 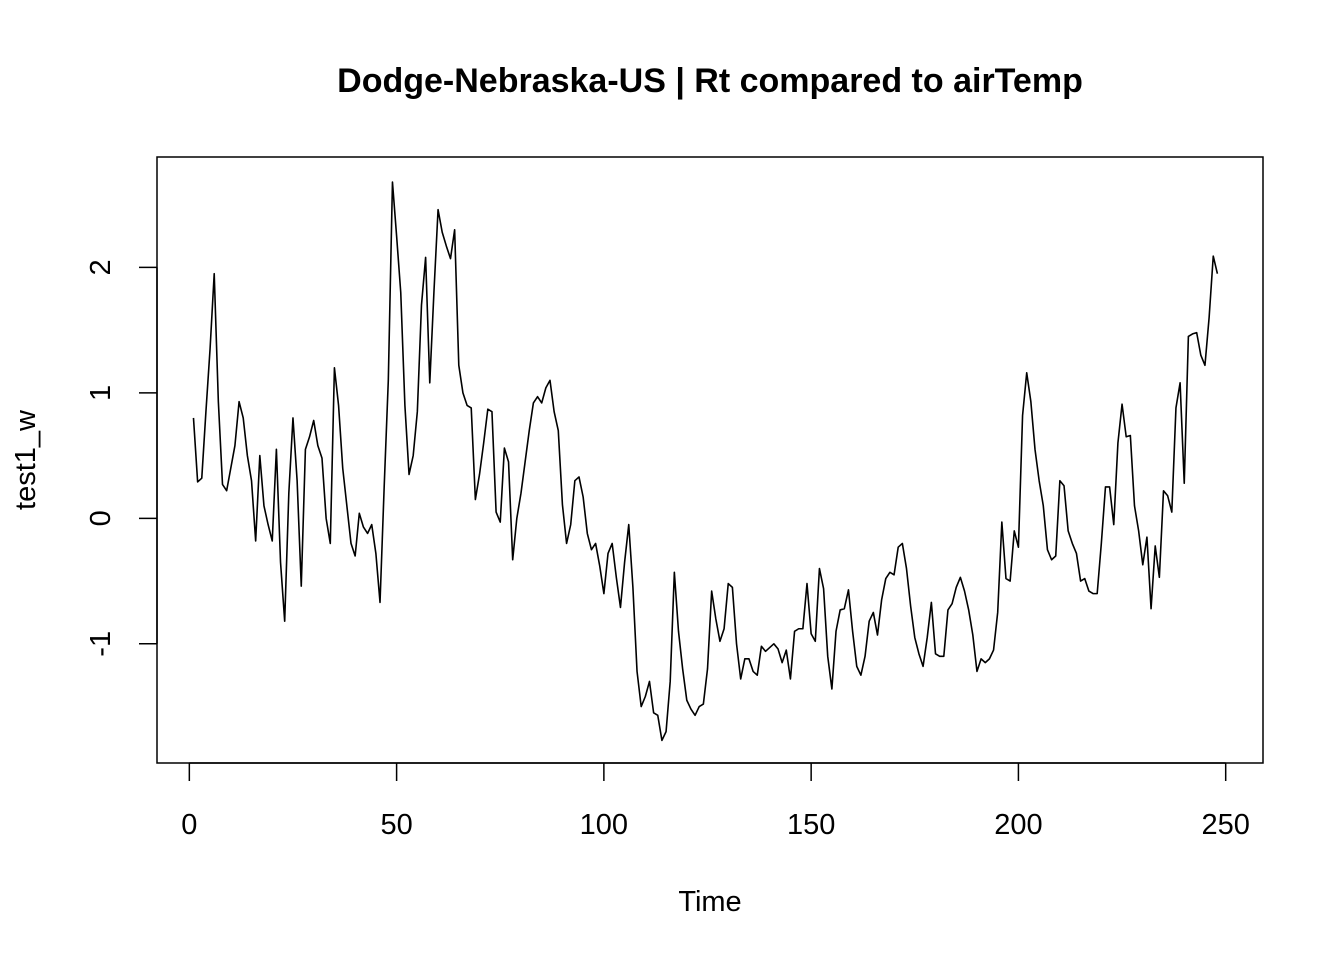 What do you see at coordinates (604, 825) in the screenshot?
I see `x-tick-label: 100` at bounding box center [604, 825].